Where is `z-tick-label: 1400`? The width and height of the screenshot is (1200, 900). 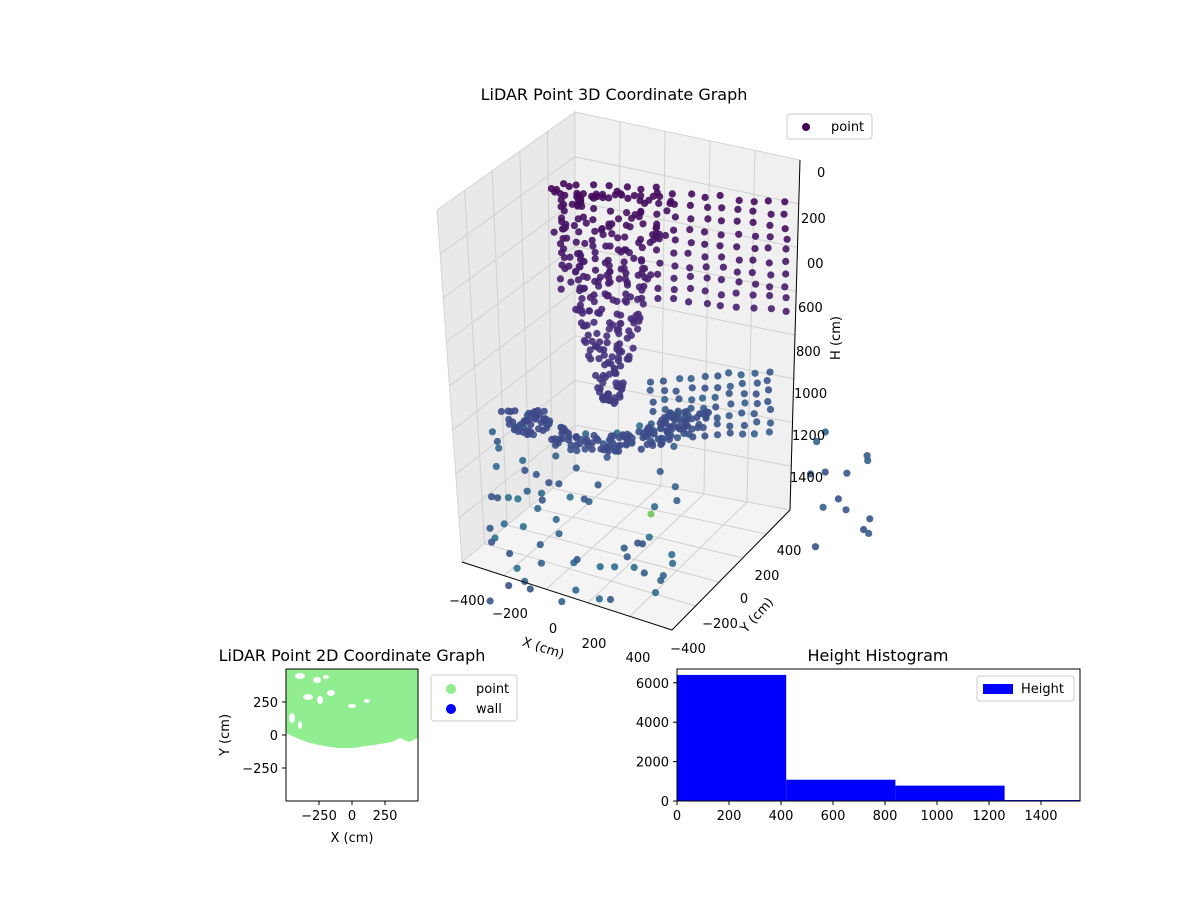 z-tick-label: 1400 is located at coordinates (806, 478).